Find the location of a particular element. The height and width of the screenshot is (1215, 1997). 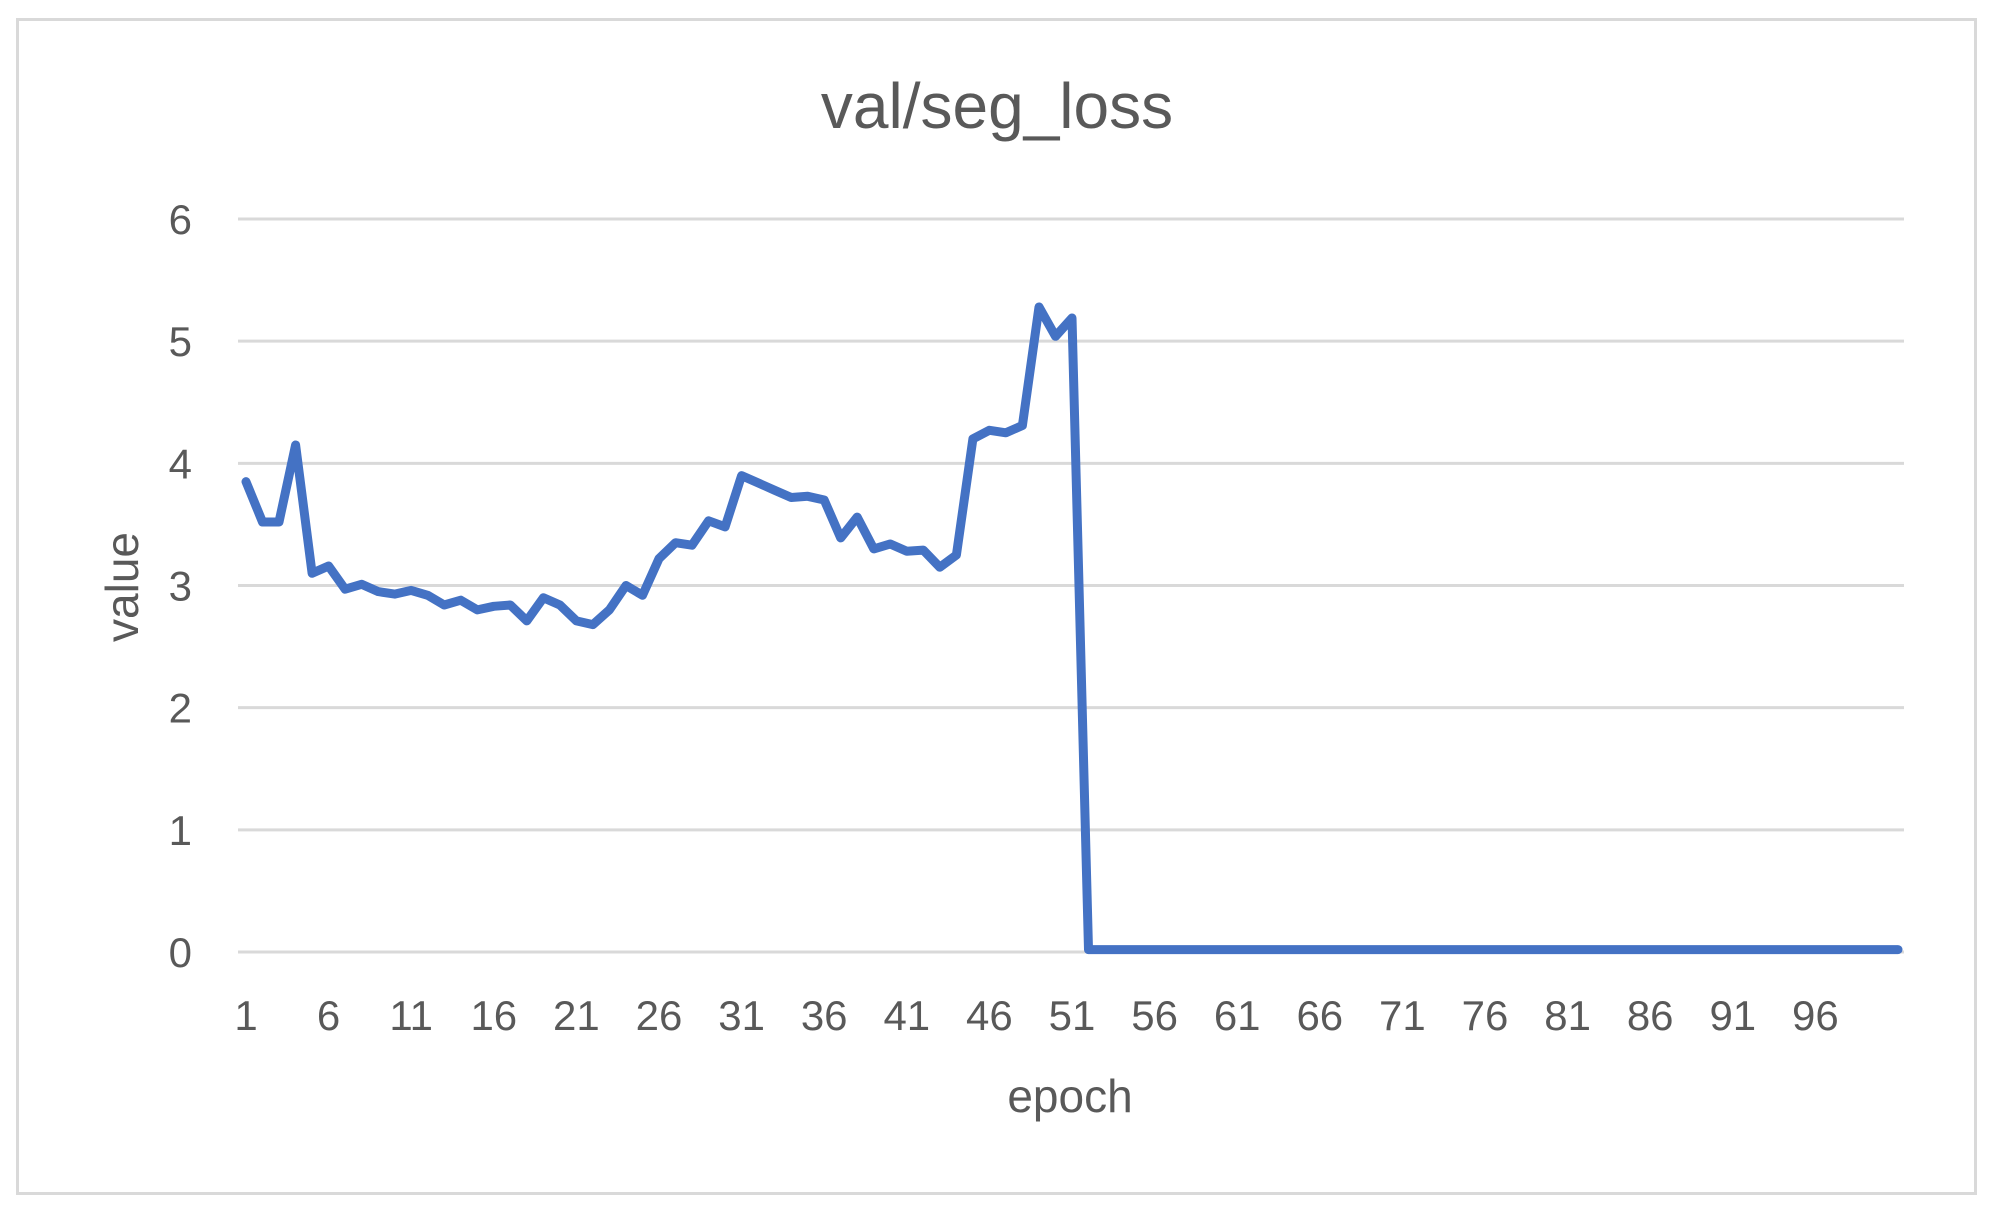

x-tick-label: 91 is located at coordinates (1732, 1015).